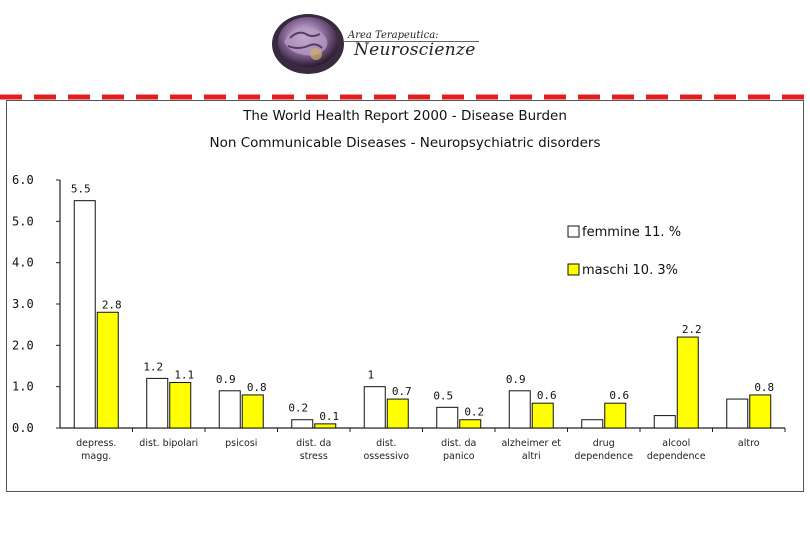  What do you see at coordinates (241, 443) in the screenshot?
I see `category-label-2: psicosi` at bounding box center [241, 443].